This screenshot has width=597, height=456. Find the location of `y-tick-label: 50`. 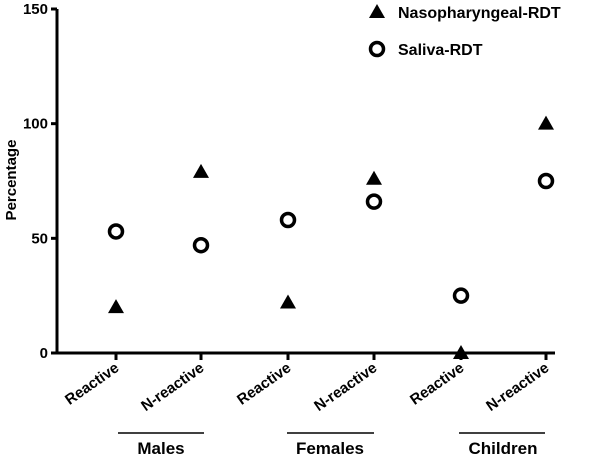

y-tick-label: 50 is located at coordinates (39, 238).